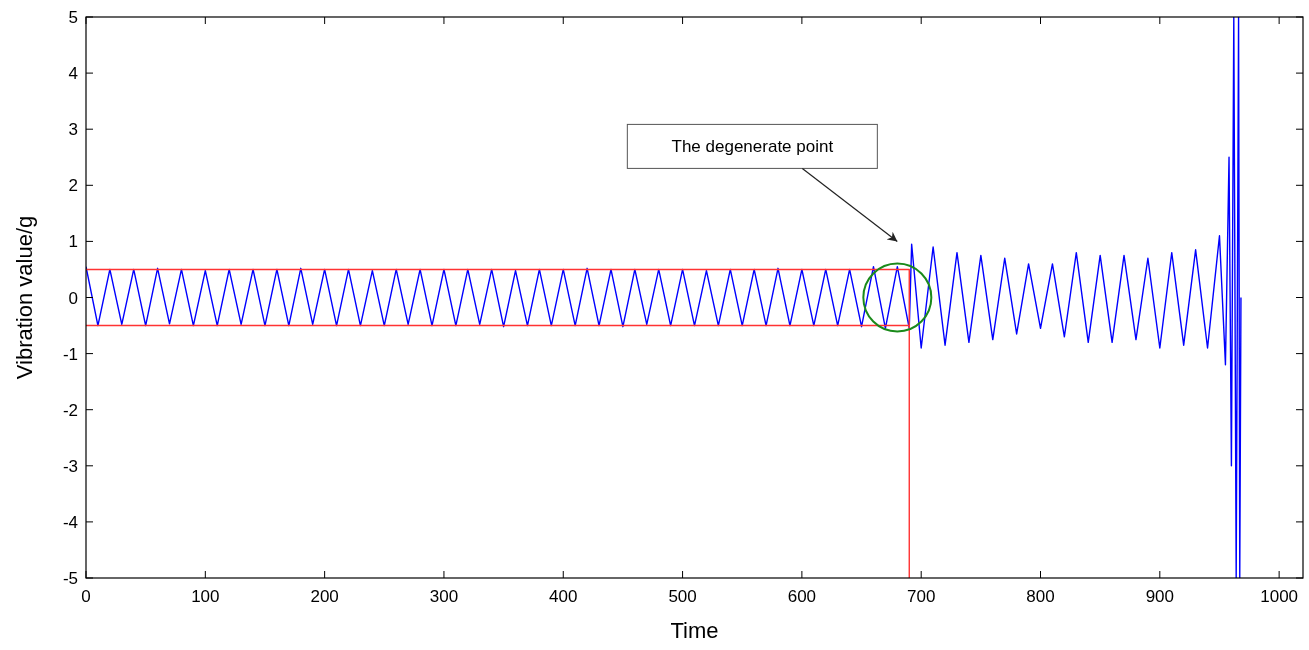  Describe the element at coordinates (73, 130) in the screenshot. I see `y-tick-label: 3` at that location.